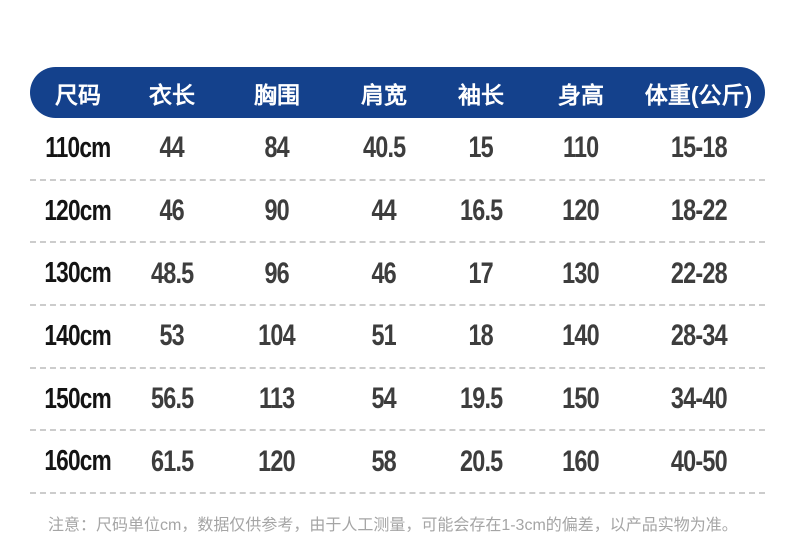  What do you see at coordinates (481, 461) in the screenshot?
I see `value-cell: 20.5` at bounding box center [481, 461].